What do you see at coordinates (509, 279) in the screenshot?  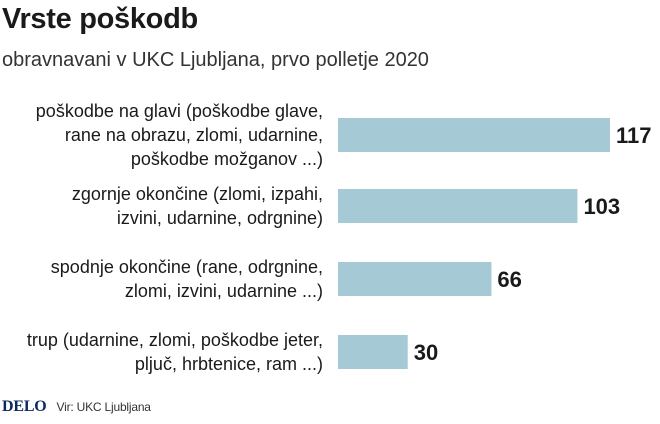 I see `value-label-3: 66` at bounding box center [509, 279].